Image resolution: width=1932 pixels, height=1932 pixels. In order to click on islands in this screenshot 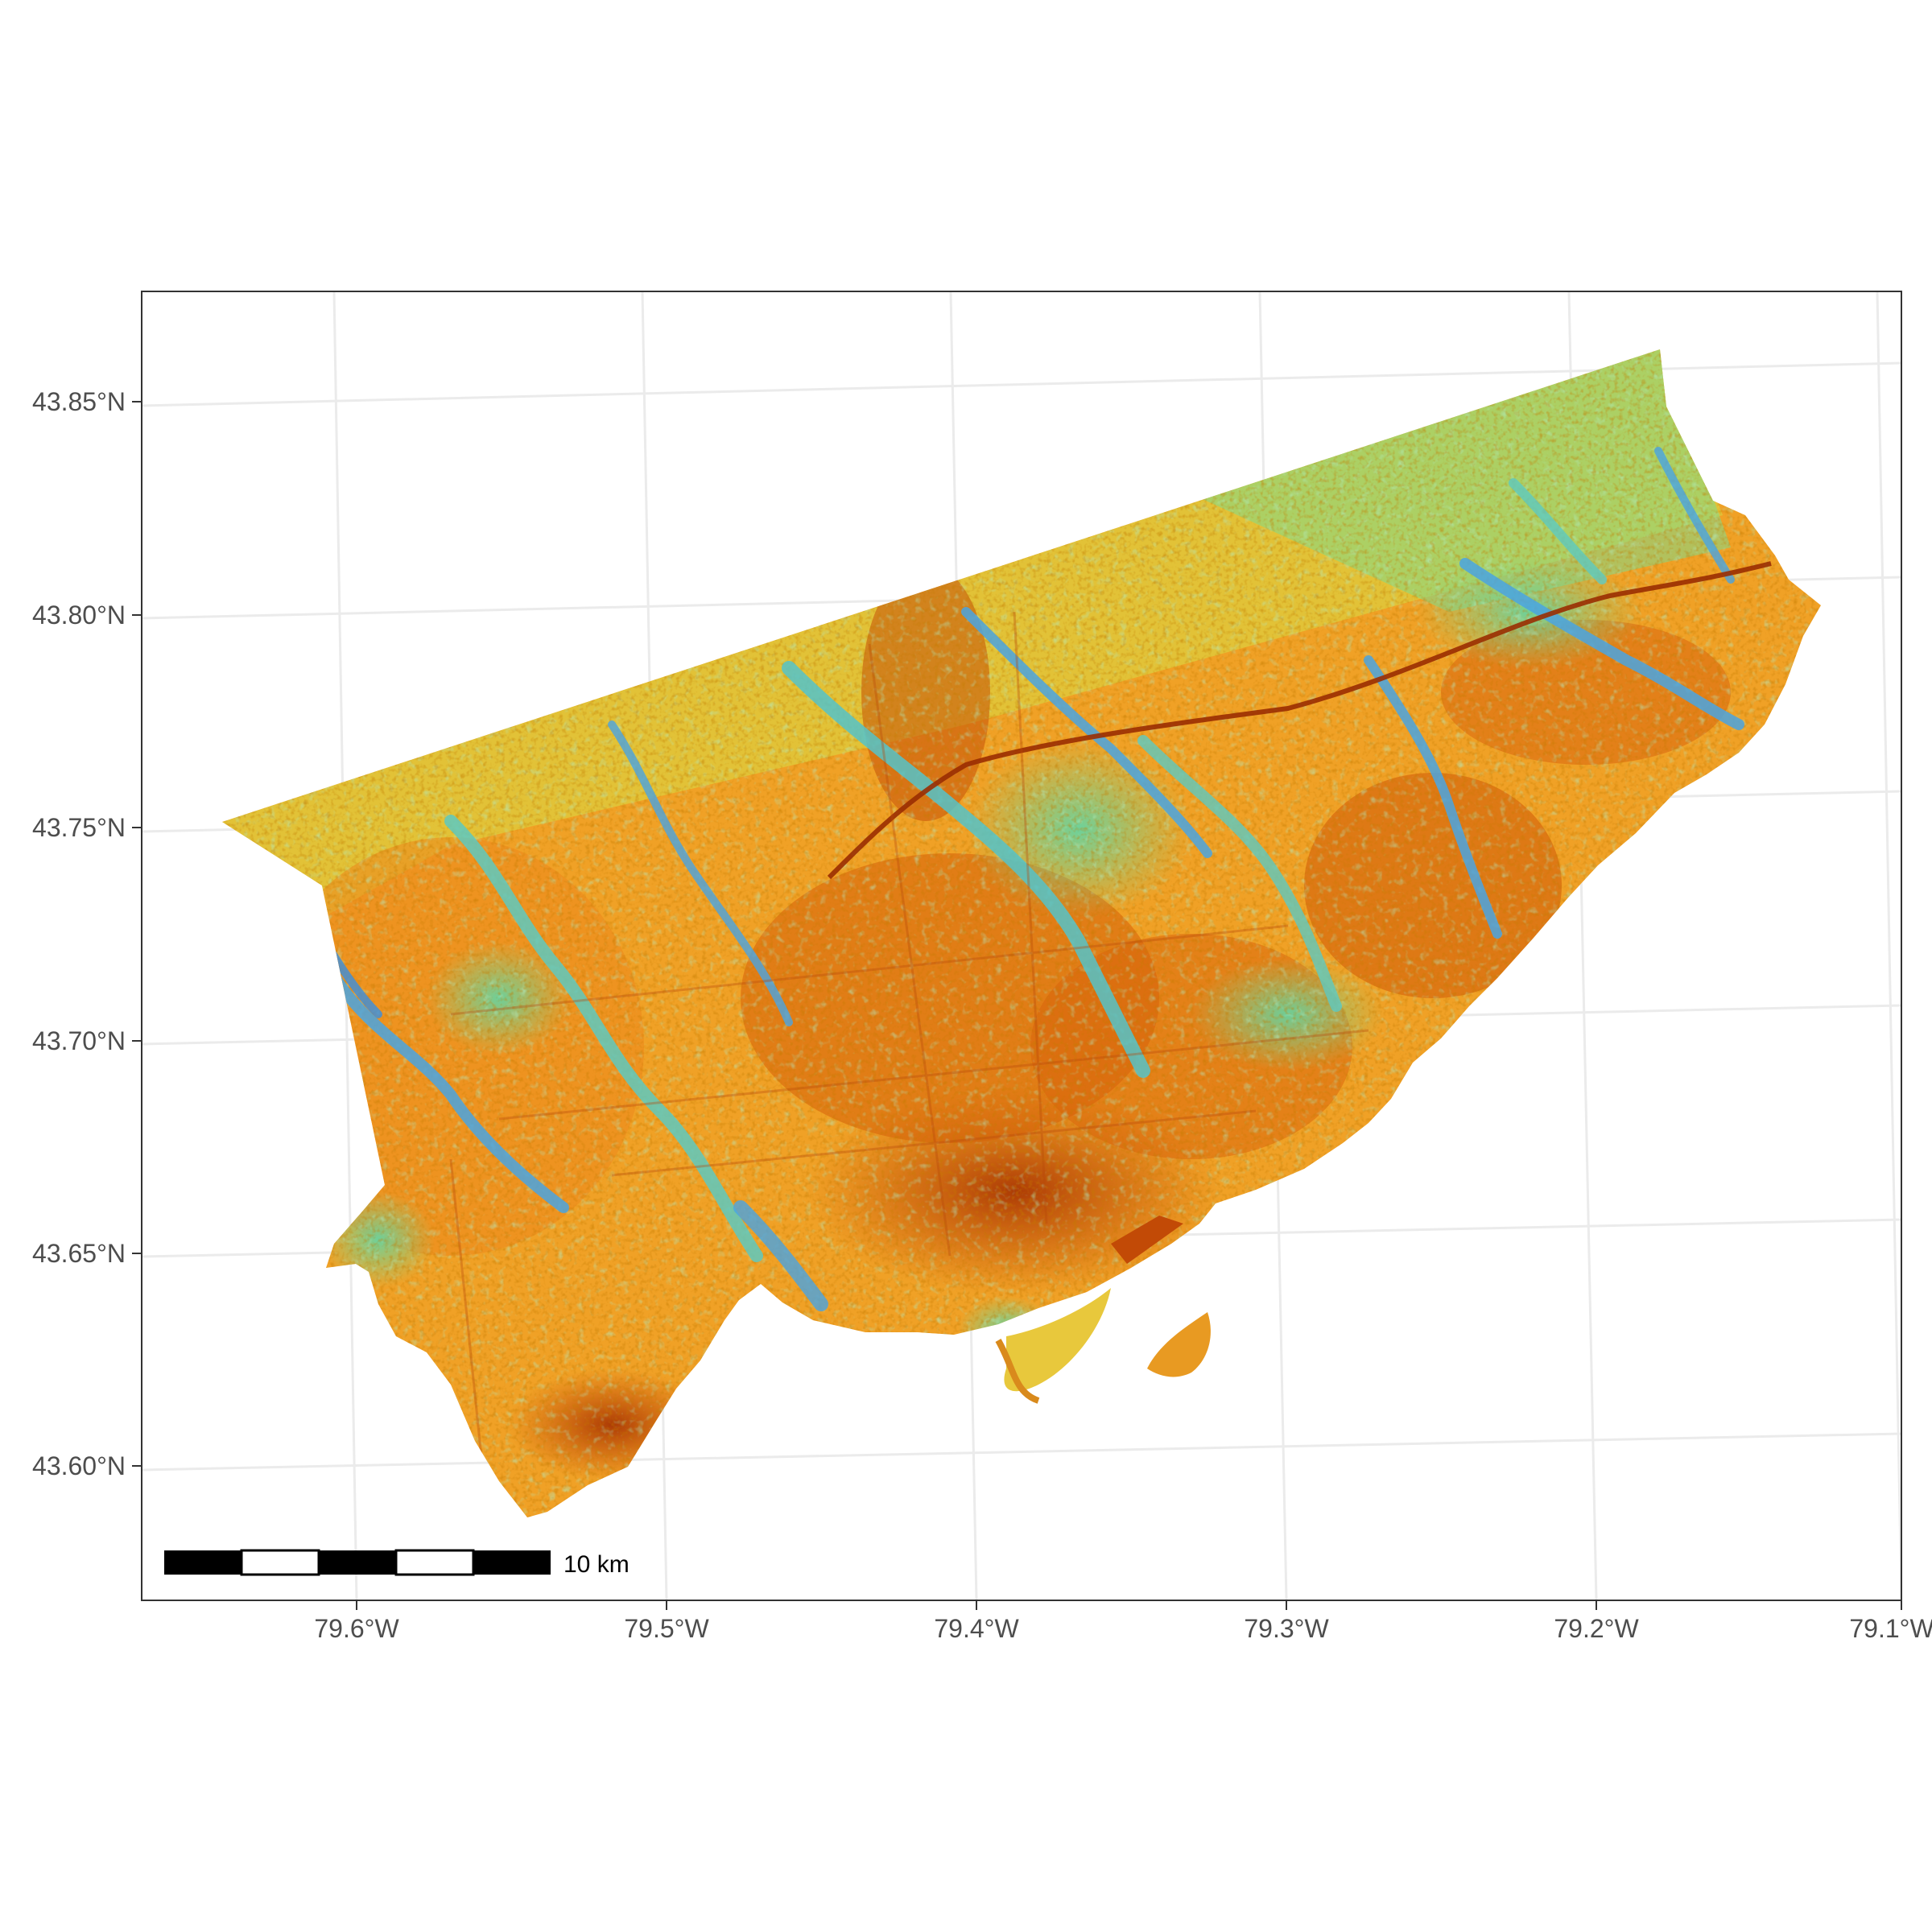, I will do `click(1103, 1310)`.